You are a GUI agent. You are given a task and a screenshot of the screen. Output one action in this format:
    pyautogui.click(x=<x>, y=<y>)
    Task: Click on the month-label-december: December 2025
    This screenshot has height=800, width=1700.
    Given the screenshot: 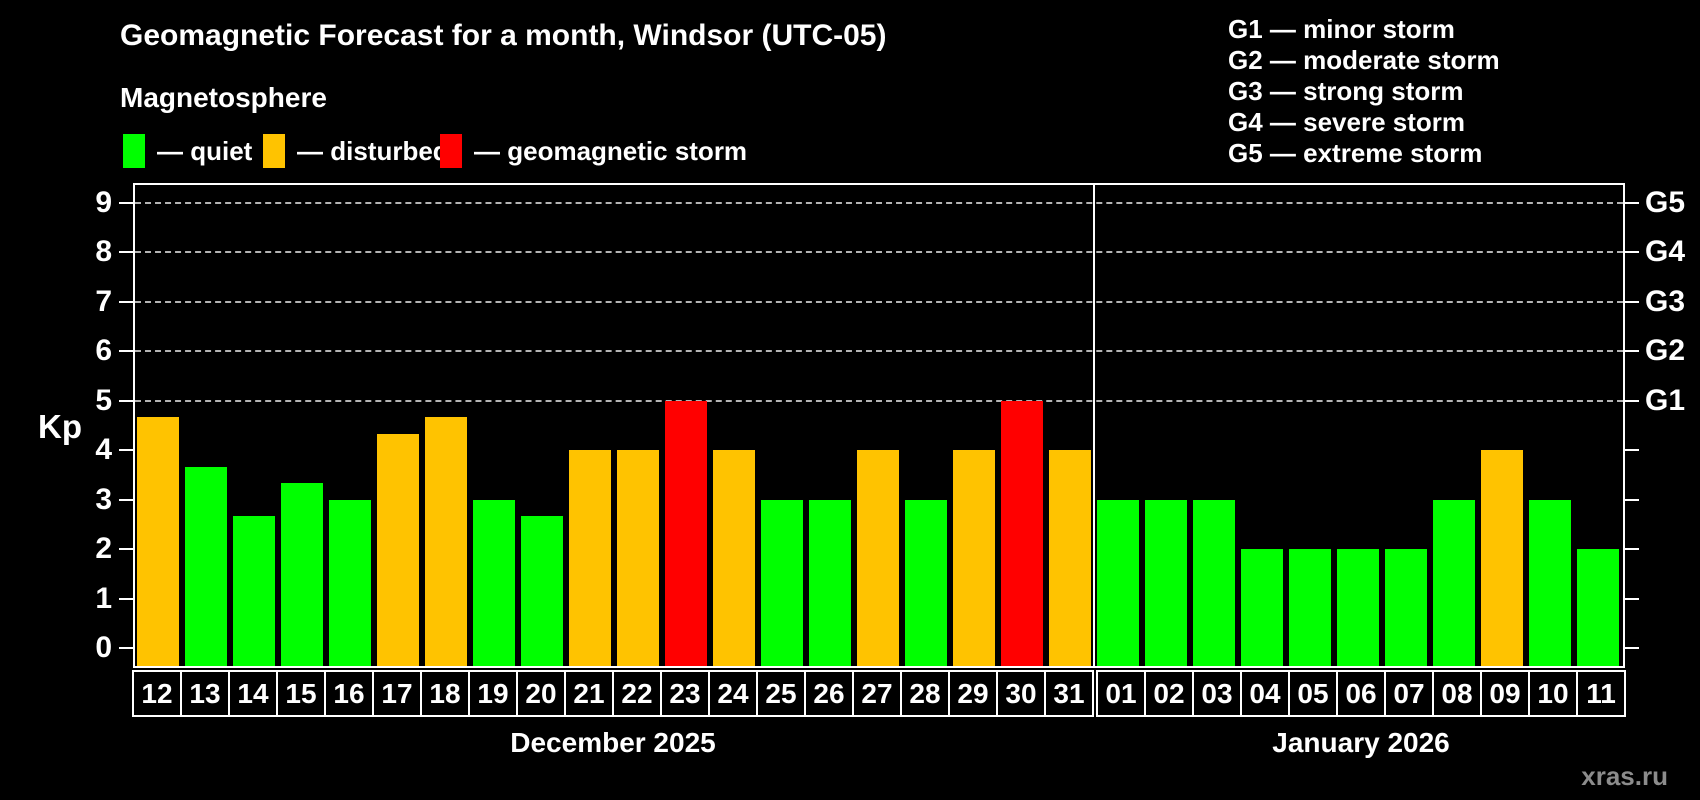 What is the action you would take?
    pyautogui.click(x=613, y=742)
    